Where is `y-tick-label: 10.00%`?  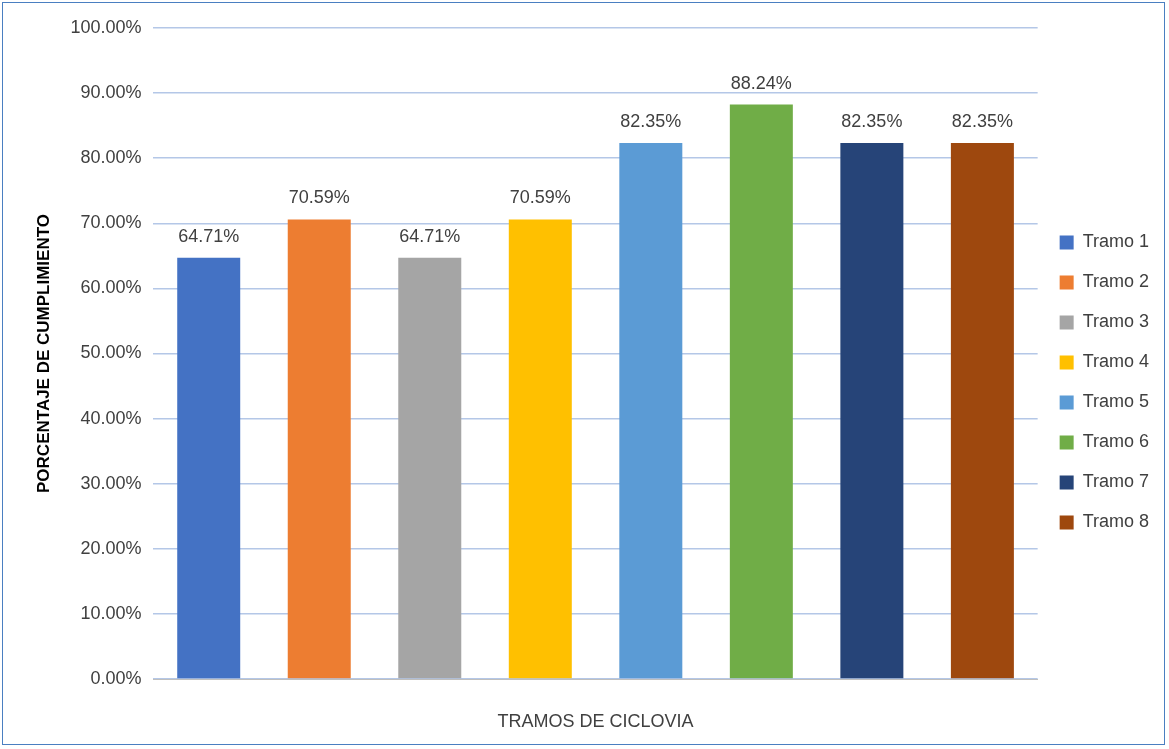 y-tick-label: 10.00% is located at coordinates (111, 612).